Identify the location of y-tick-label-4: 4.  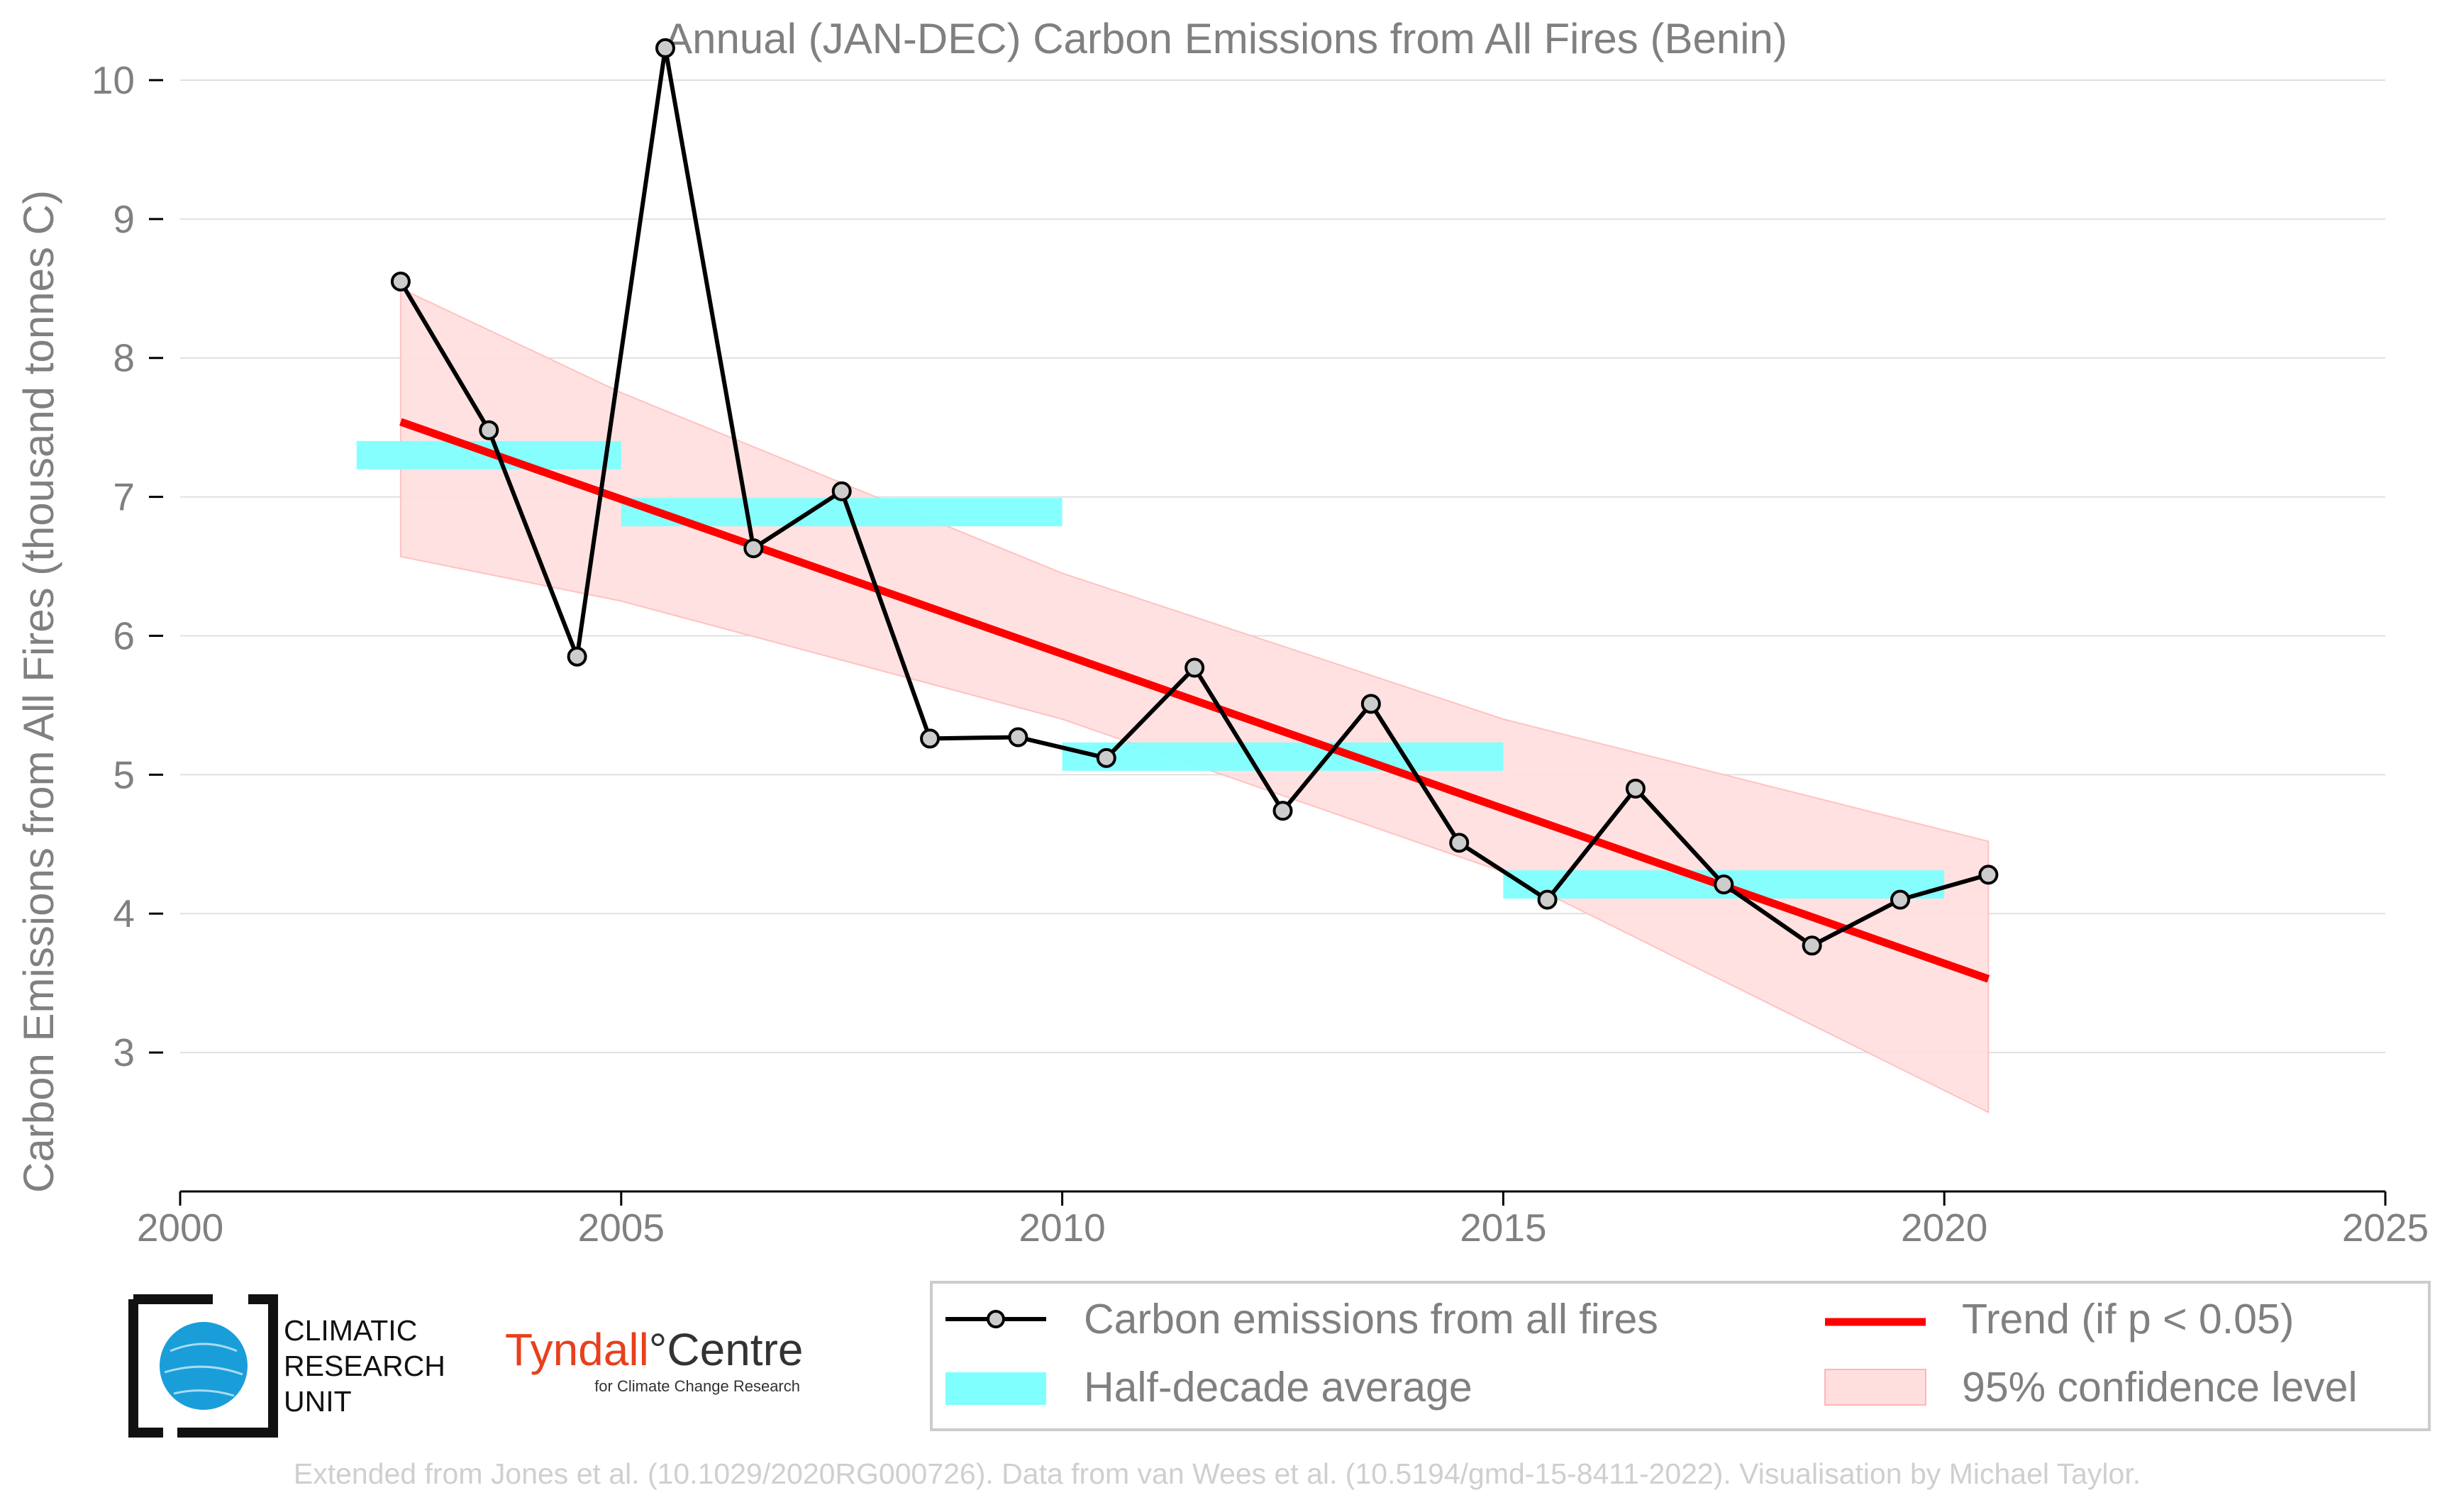
(124, 913).